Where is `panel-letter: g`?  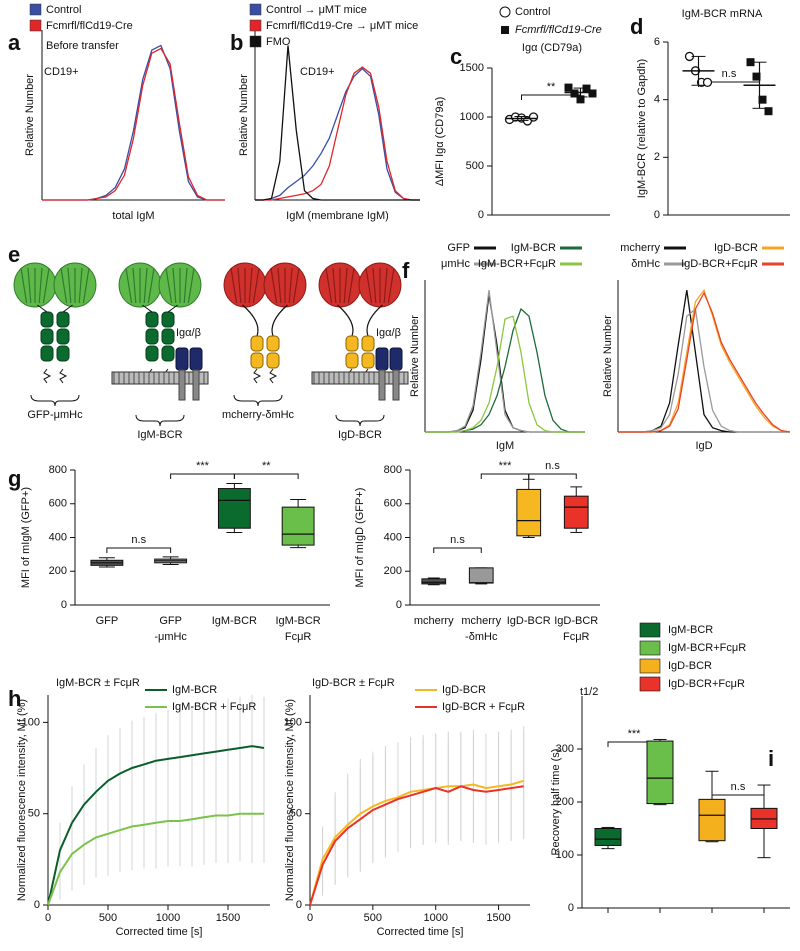 panel-letter: g is located at coordinates (14, 478).